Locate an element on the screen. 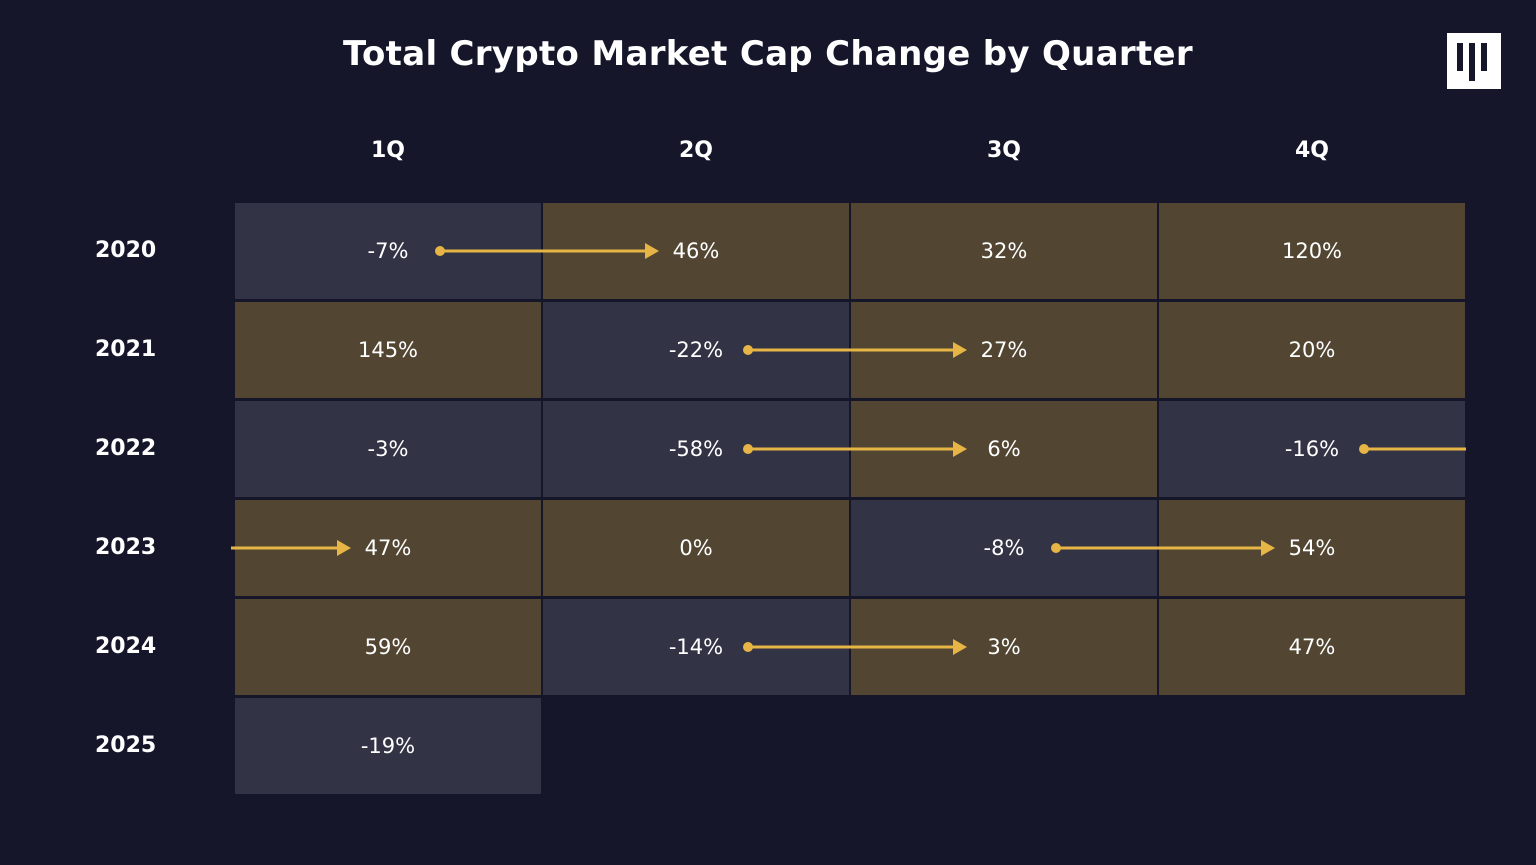  cell-2021-3q: 27% is located at coordinates (1004, 350).